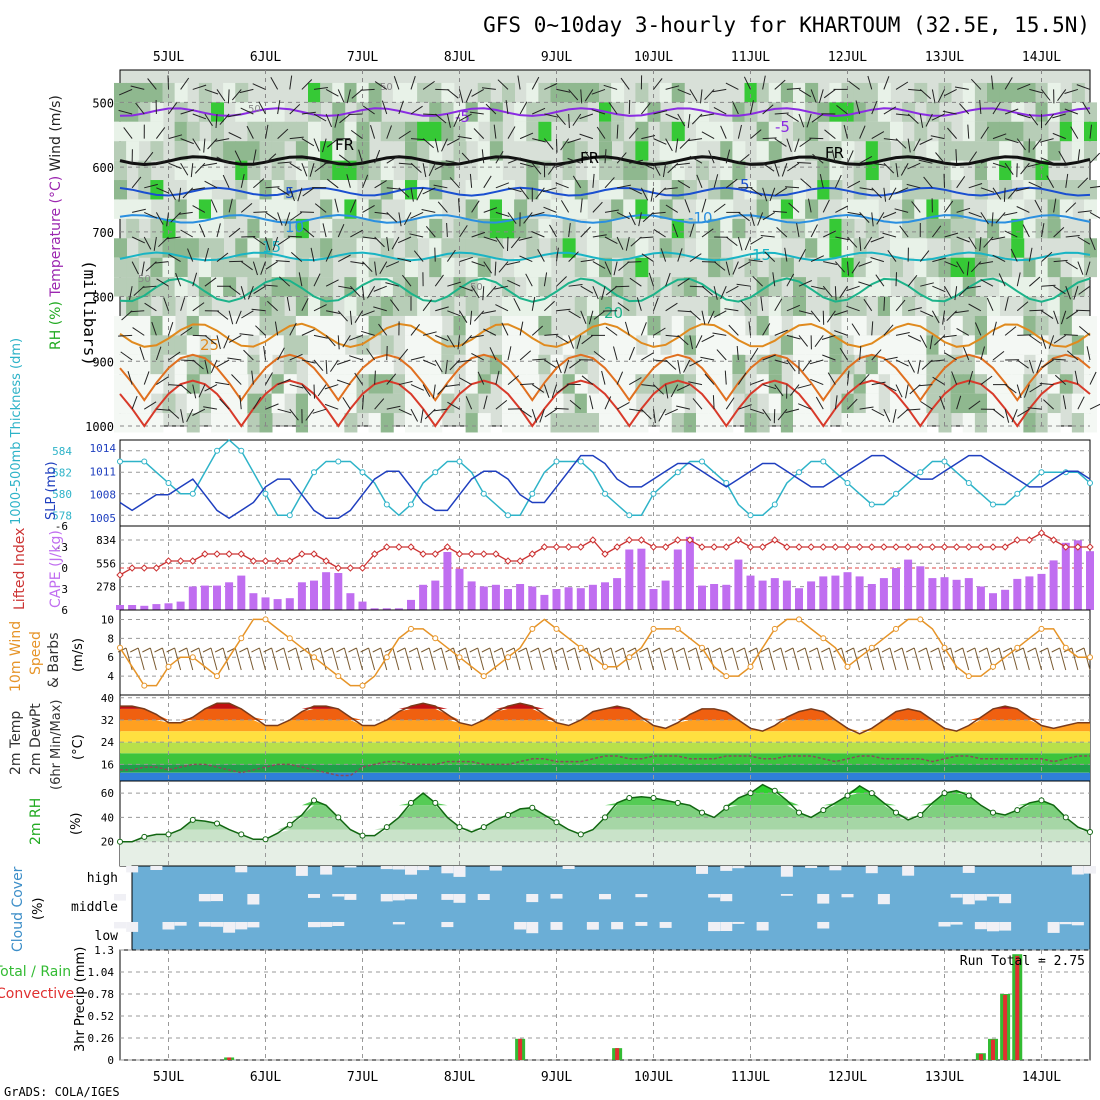 This screenshot has width=1100, height=1100. I want to click on isotherm-label: 25, so click(209, 345).